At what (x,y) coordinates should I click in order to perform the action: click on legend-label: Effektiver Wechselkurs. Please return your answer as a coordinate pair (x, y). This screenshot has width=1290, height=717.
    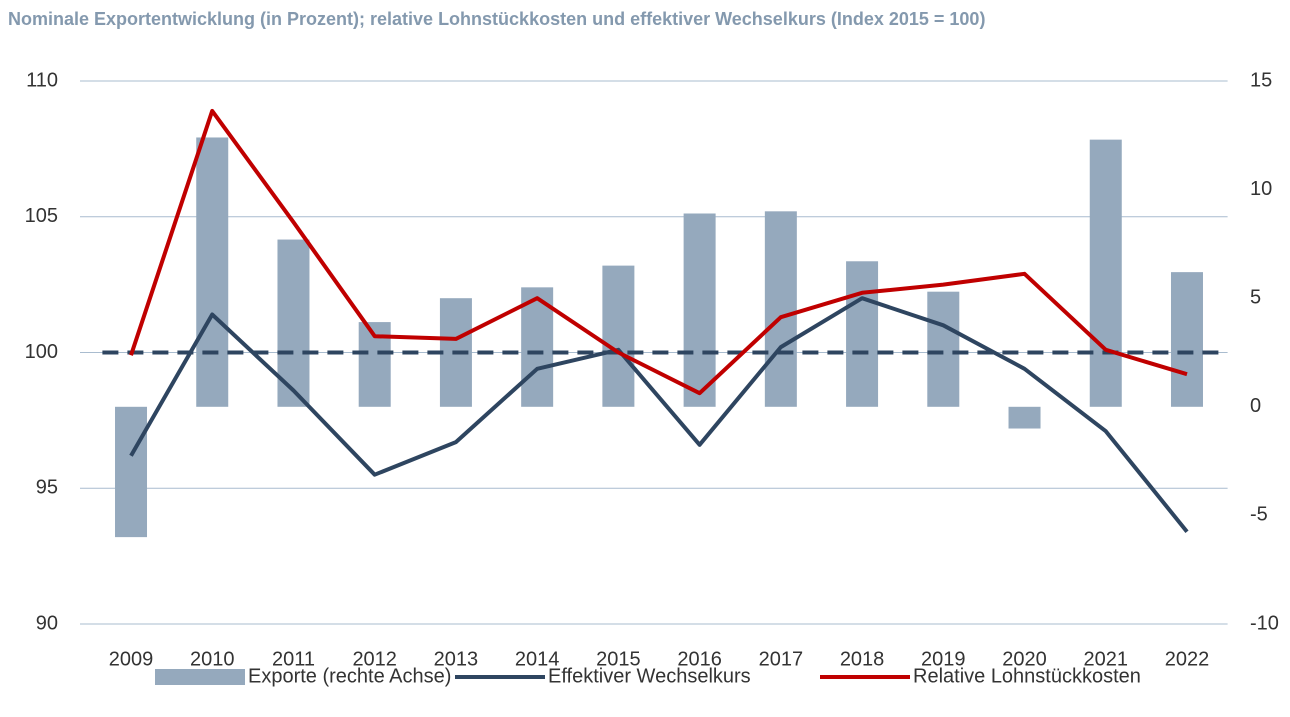
    Looking at the image, I should click on (649, 676).